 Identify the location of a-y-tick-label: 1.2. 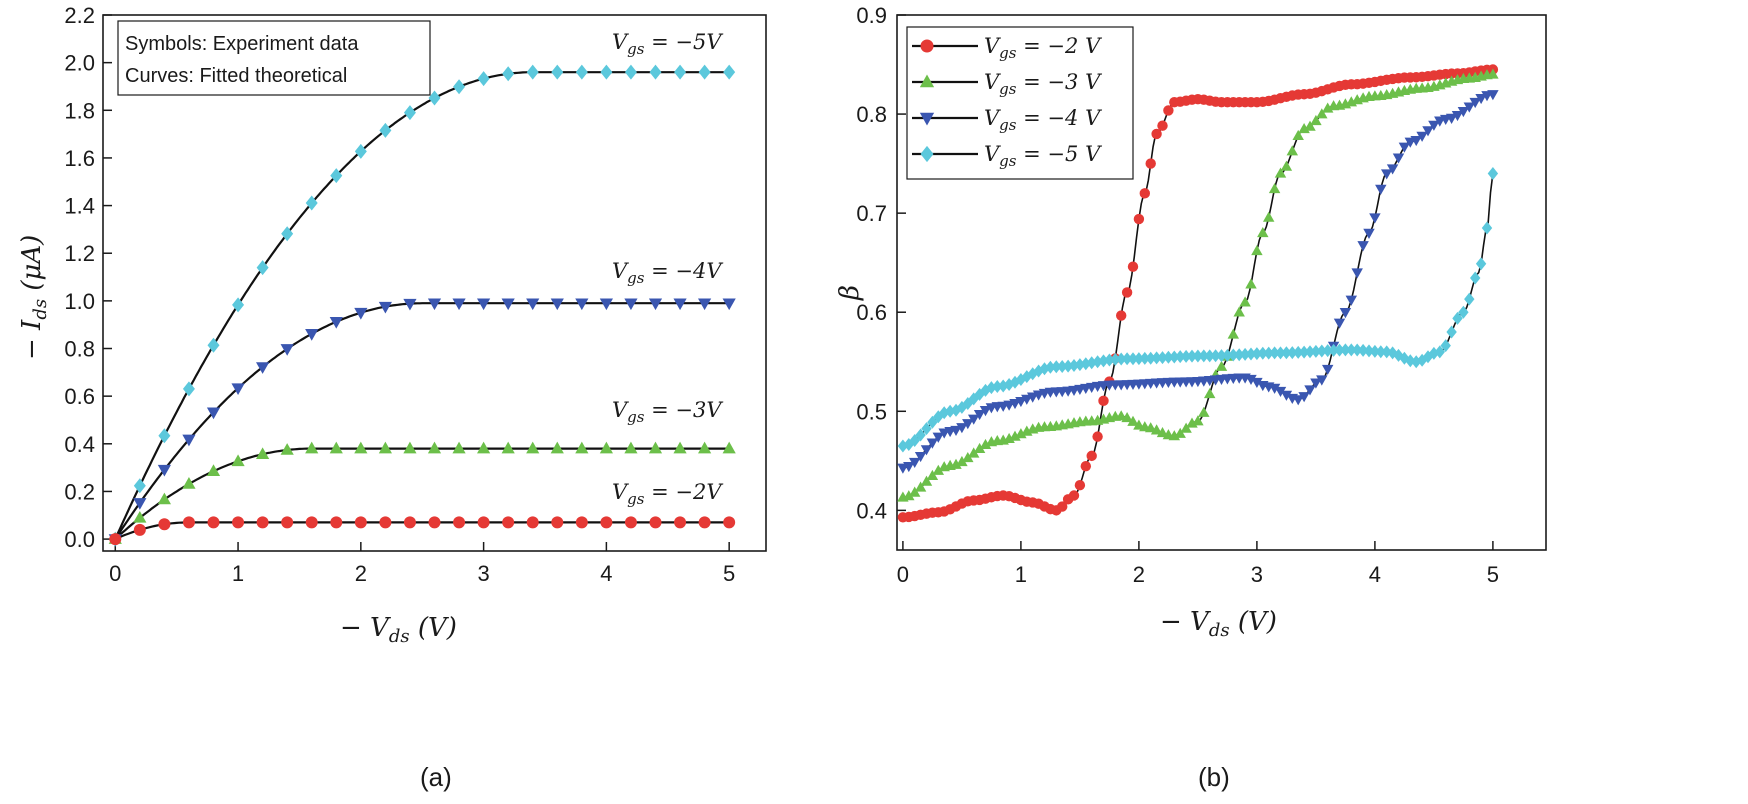
(79, 253).